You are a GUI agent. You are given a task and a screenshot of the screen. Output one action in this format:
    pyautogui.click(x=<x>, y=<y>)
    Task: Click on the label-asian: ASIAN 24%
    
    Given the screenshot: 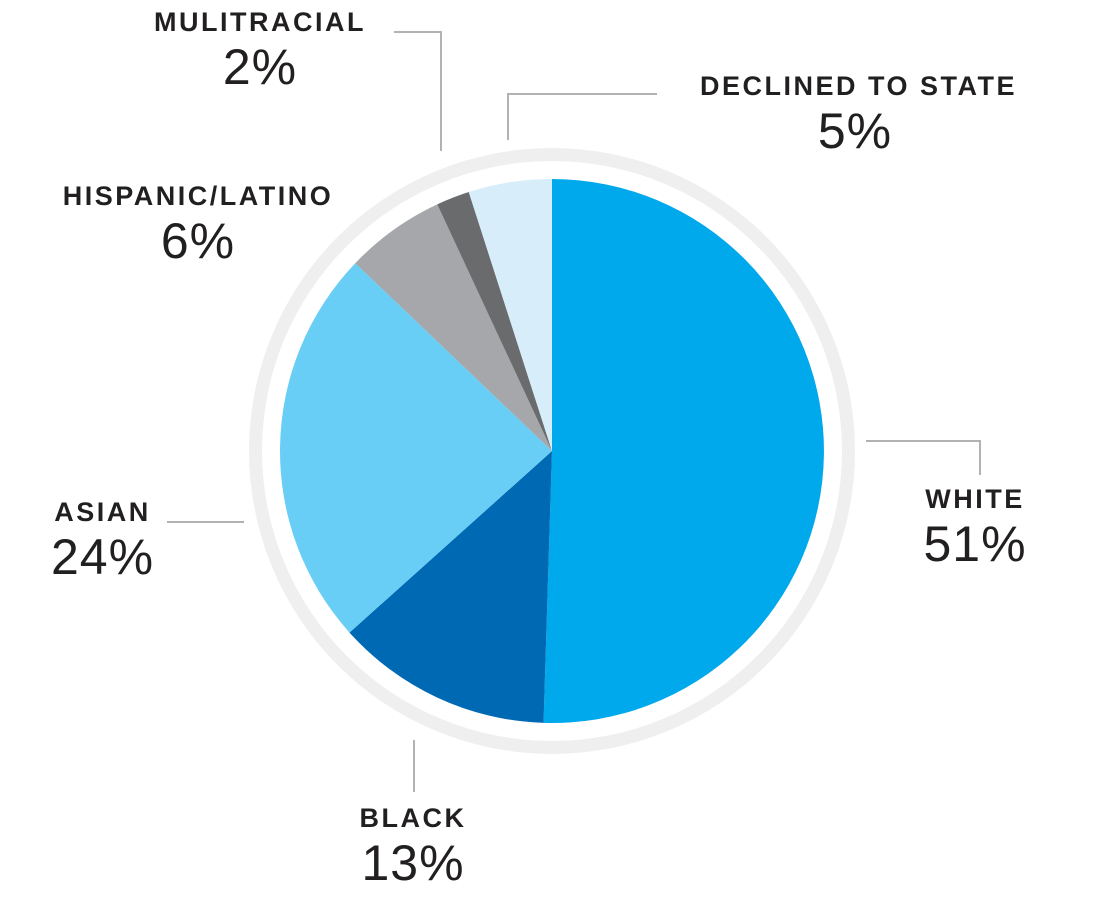 What is the action you would take?
    pyautogui.click(x=102, y=540)
    